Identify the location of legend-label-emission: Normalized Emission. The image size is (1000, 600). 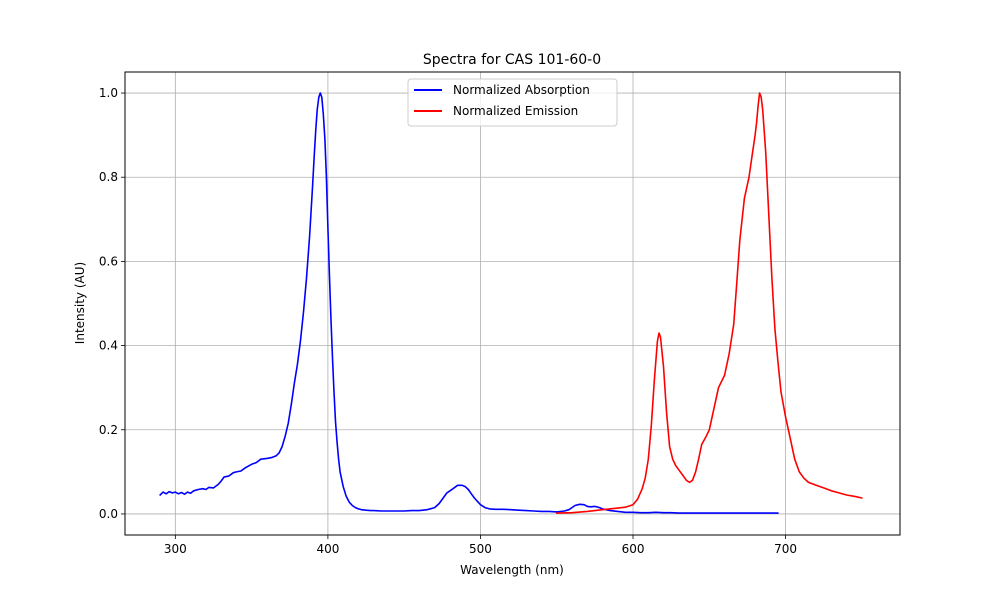
(515, 111).